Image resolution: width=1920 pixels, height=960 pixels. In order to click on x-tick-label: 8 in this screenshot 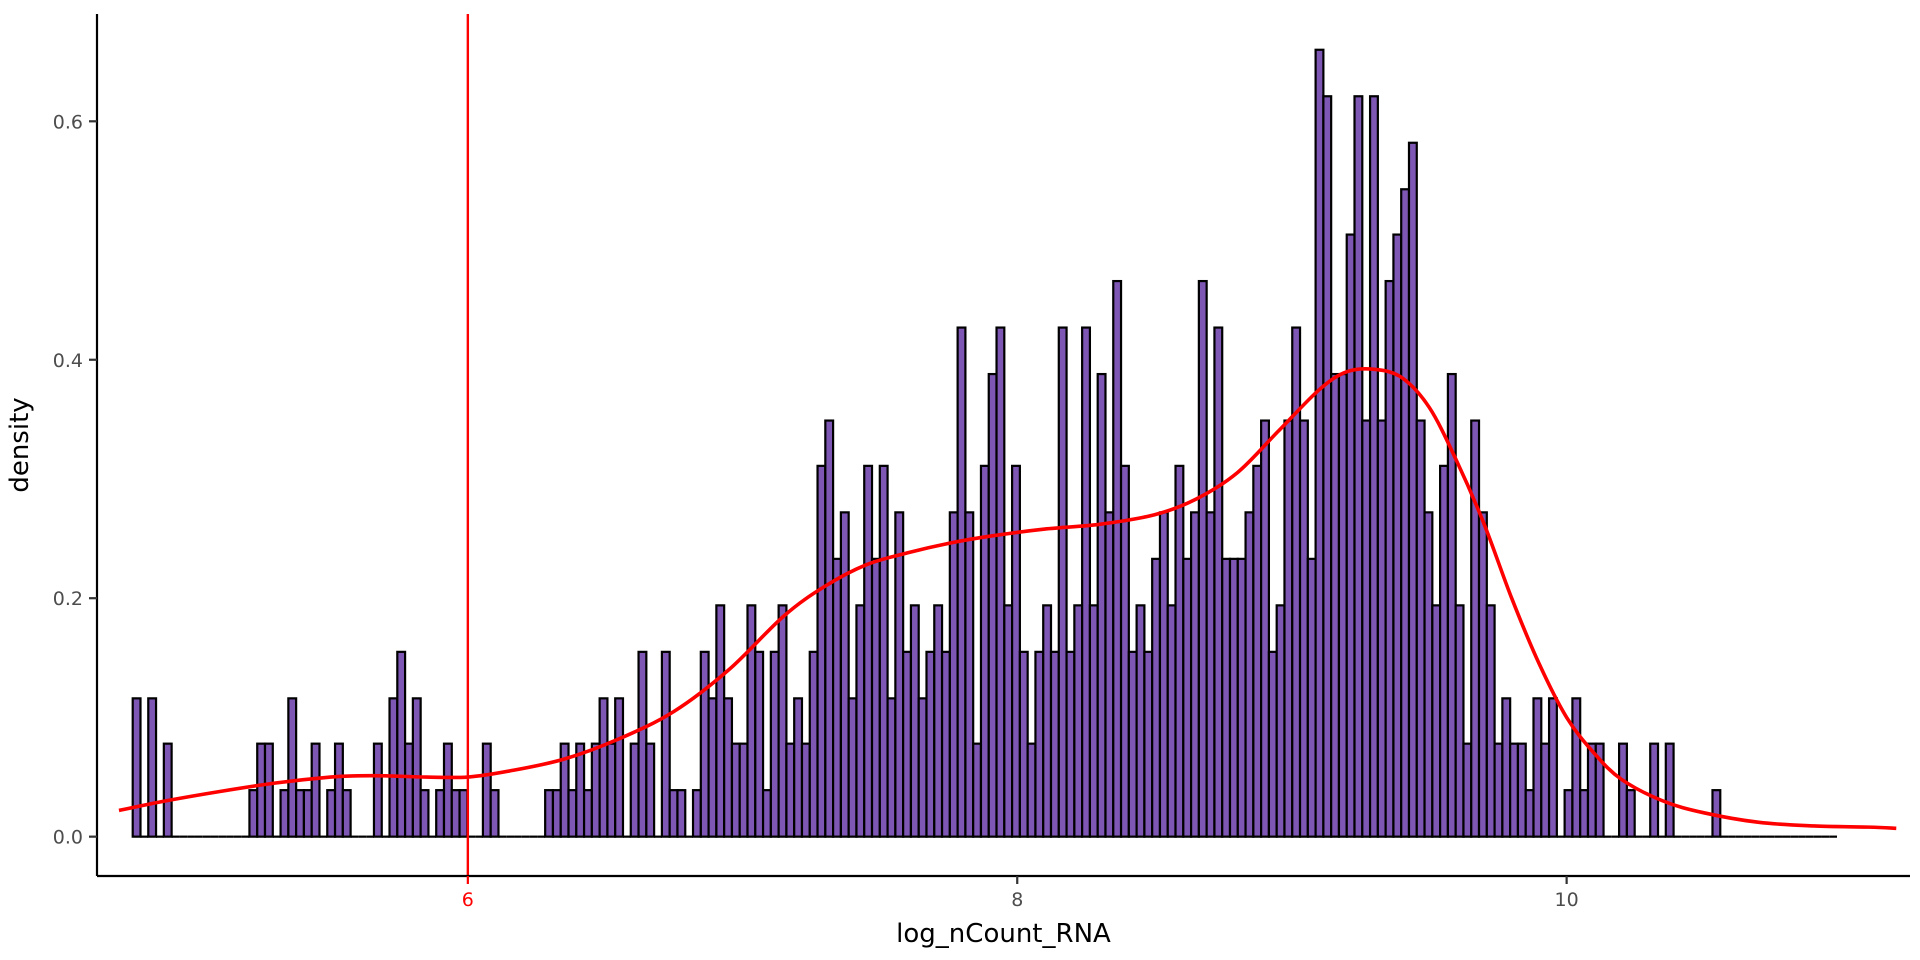, I will do `click(1017, 900)`.